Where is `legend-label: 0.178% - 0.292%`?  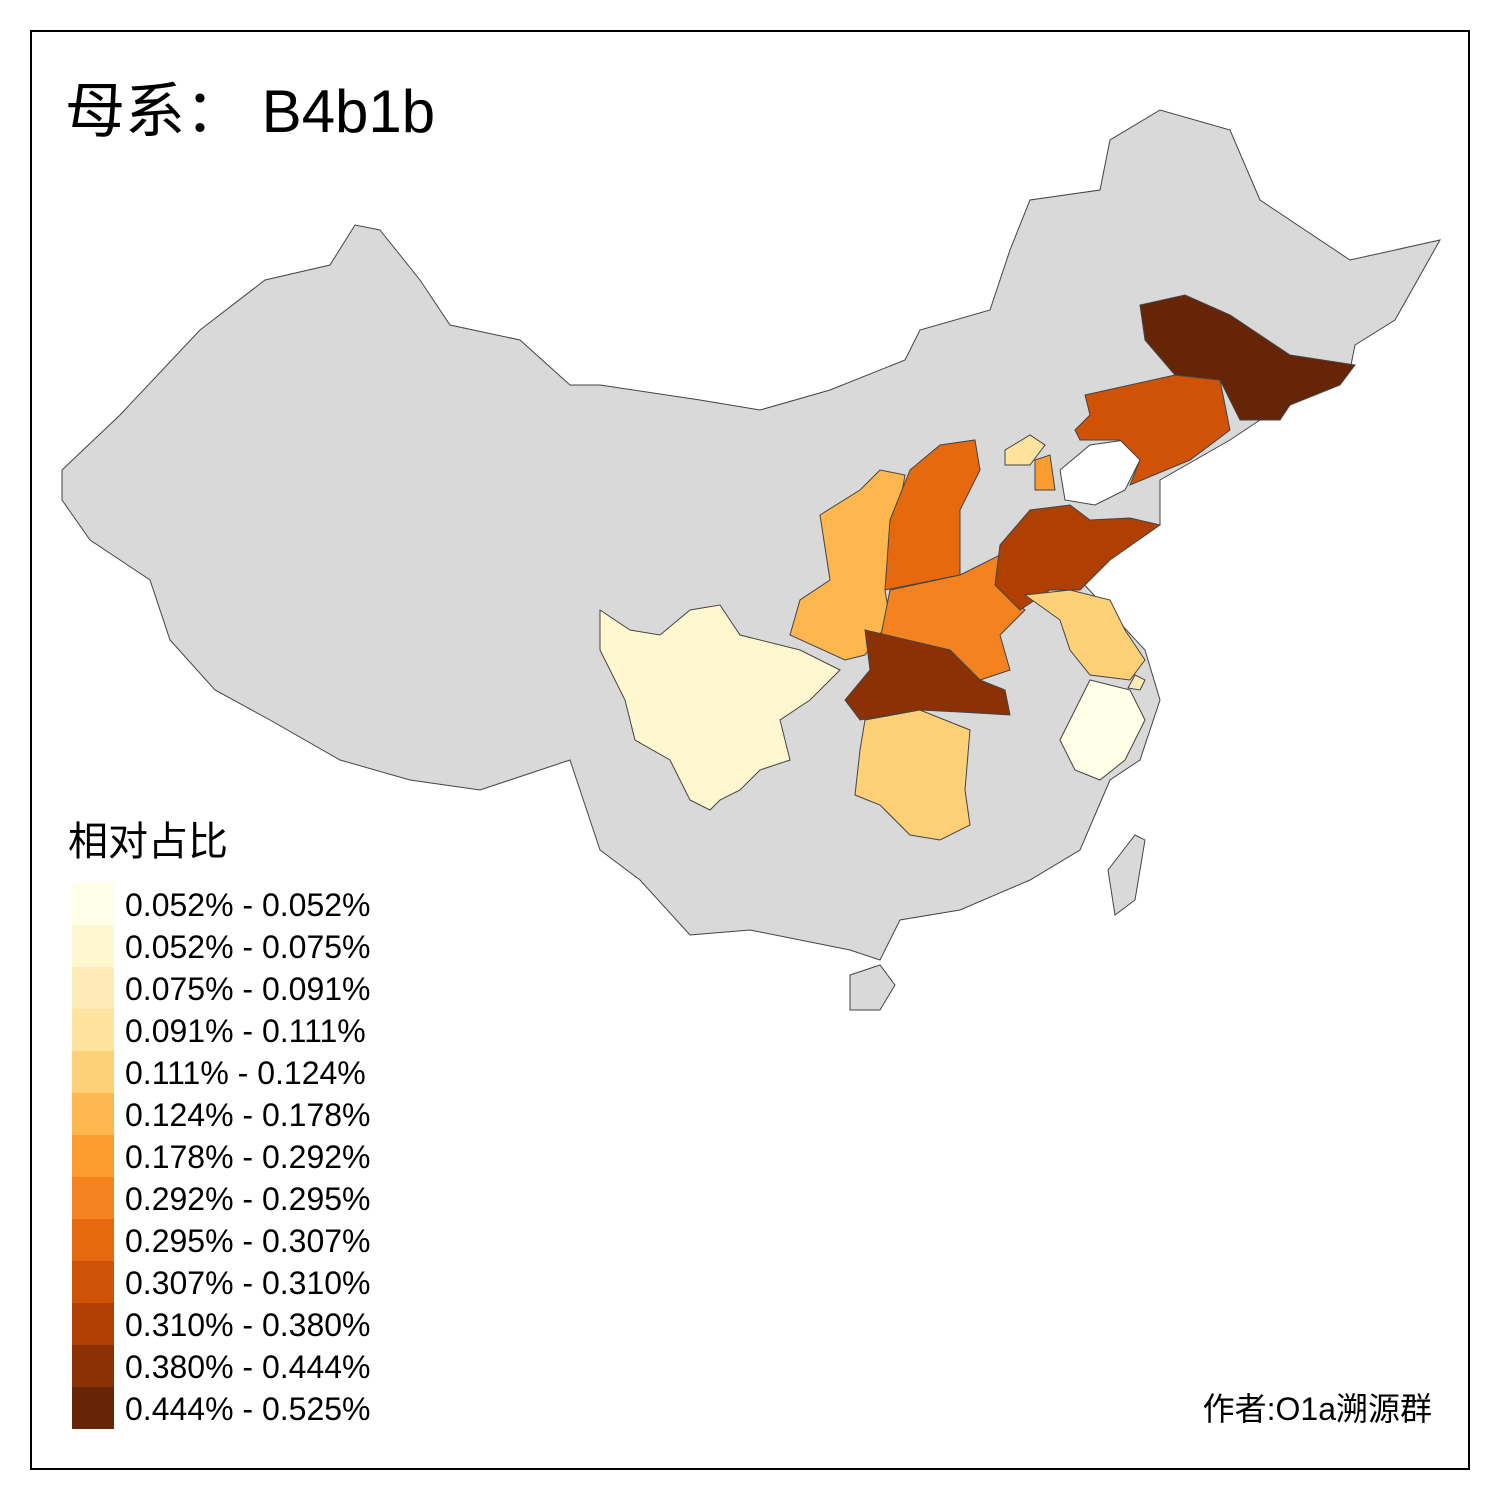
legend-label: 0.178% - 0.292% is located at coordinates (248, 1157).